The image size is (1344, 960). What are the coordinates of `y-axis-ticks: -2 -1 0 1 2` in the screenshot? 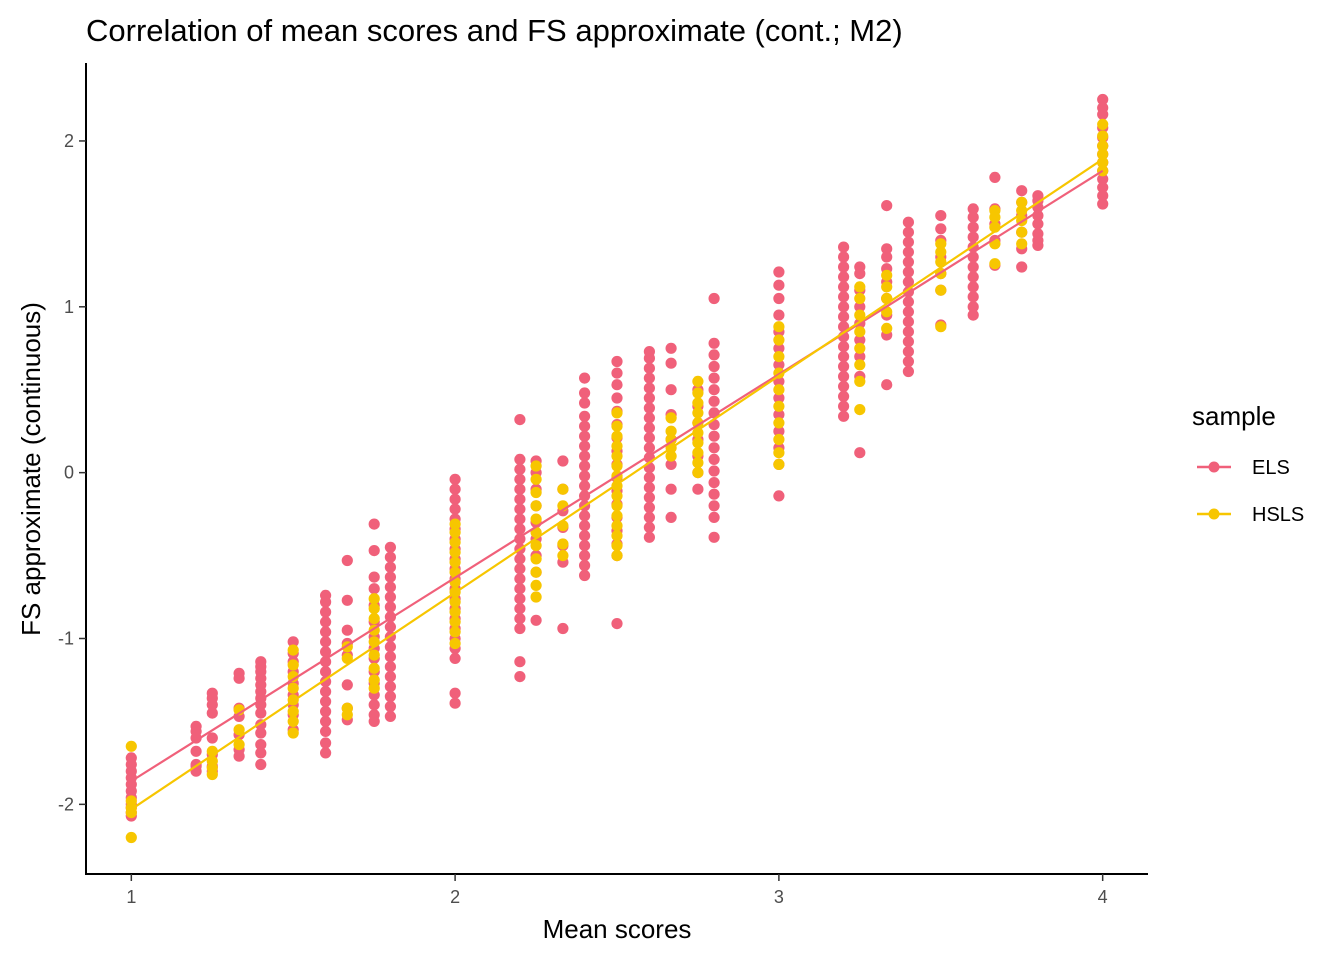 It's located at (72, 472).